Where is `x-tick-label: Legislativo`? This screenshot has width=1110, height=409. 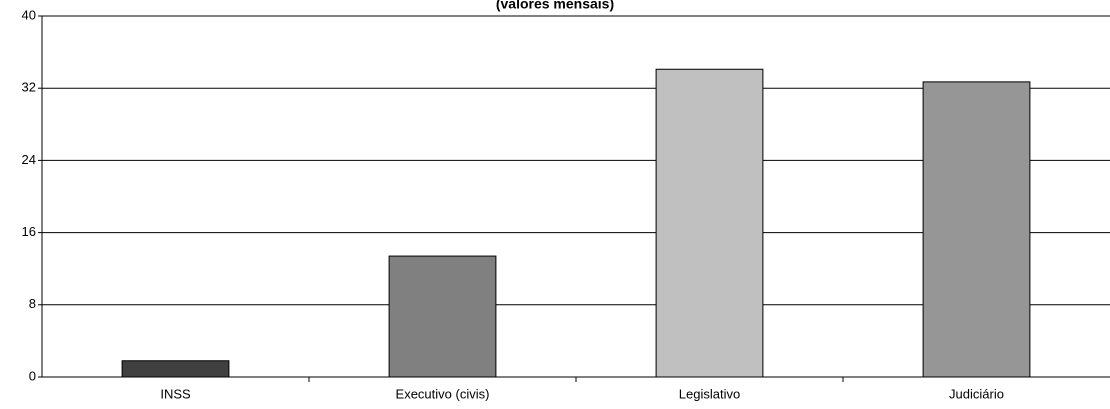
x-tick-label: Legislativo is located at coordinates (709, 393).